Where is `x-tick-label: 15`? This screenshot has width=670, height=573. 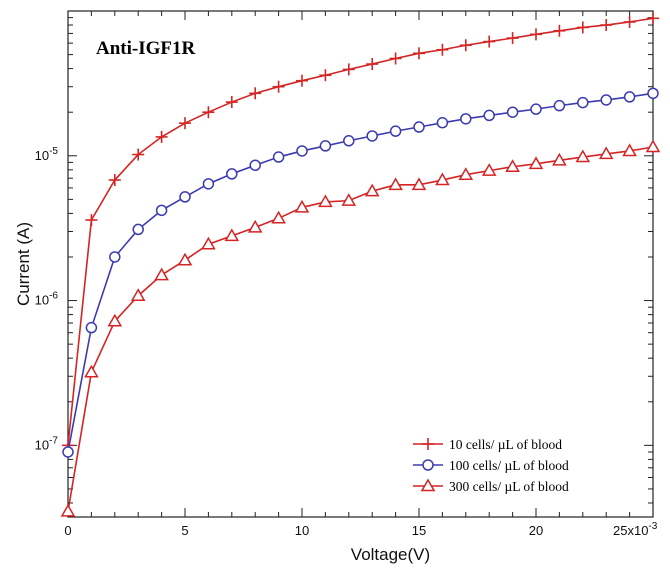 x-tick-label: 15 is located at coordinates (419, 530).